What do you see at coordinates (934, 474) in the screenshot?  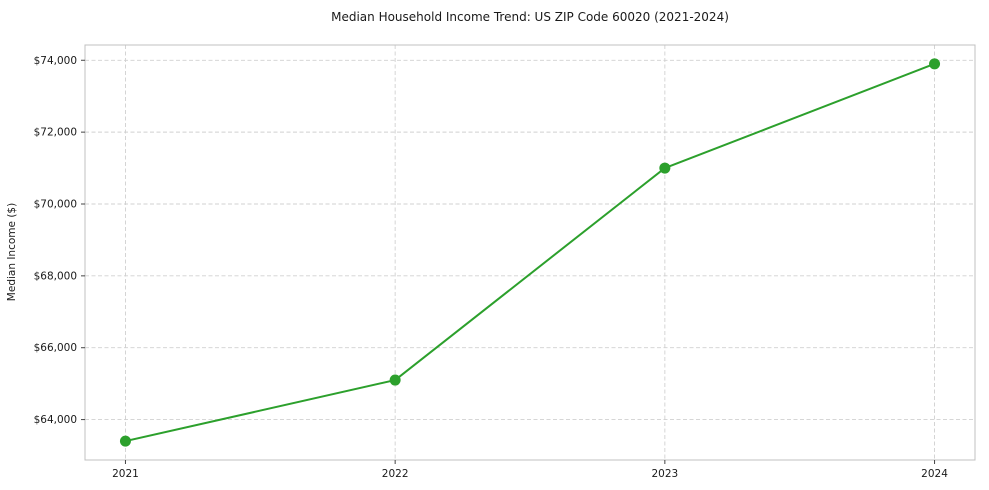 I see `x-tick-label: 2024` at bounding box center [934, 474].